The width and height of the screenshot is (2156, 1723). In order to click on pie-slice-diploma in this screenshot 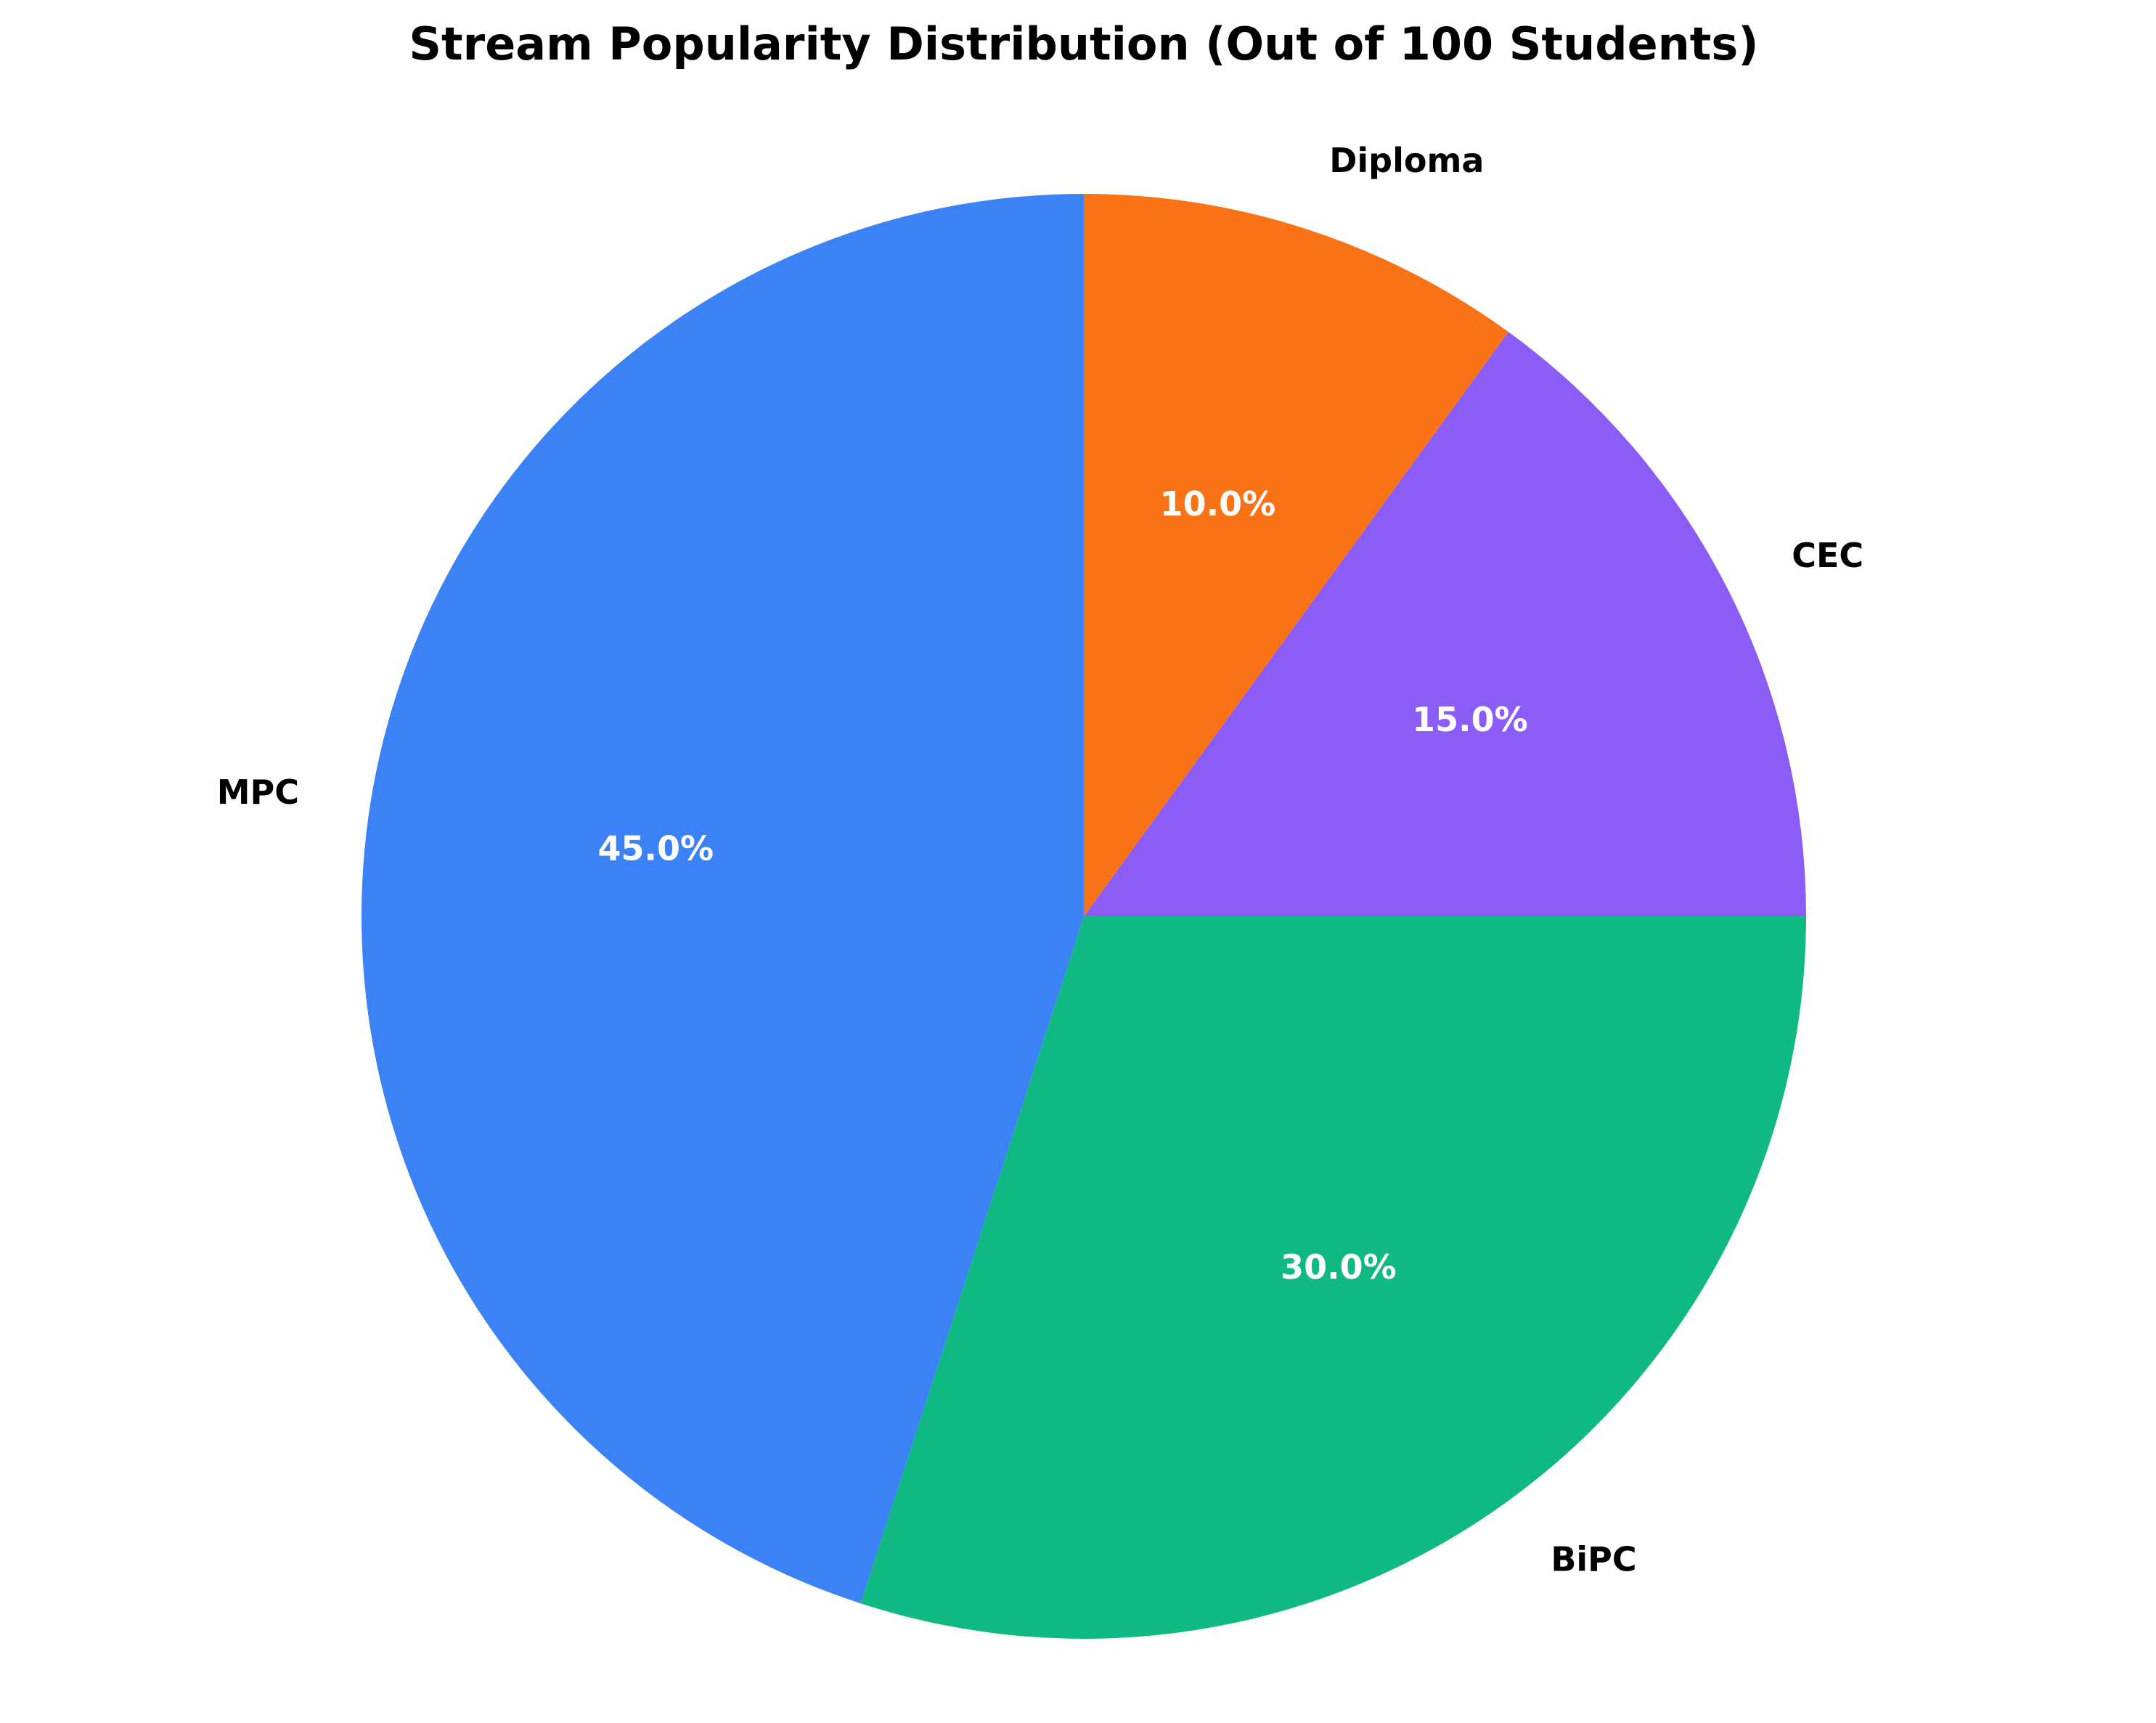, I will do `click(1296, 555)`.